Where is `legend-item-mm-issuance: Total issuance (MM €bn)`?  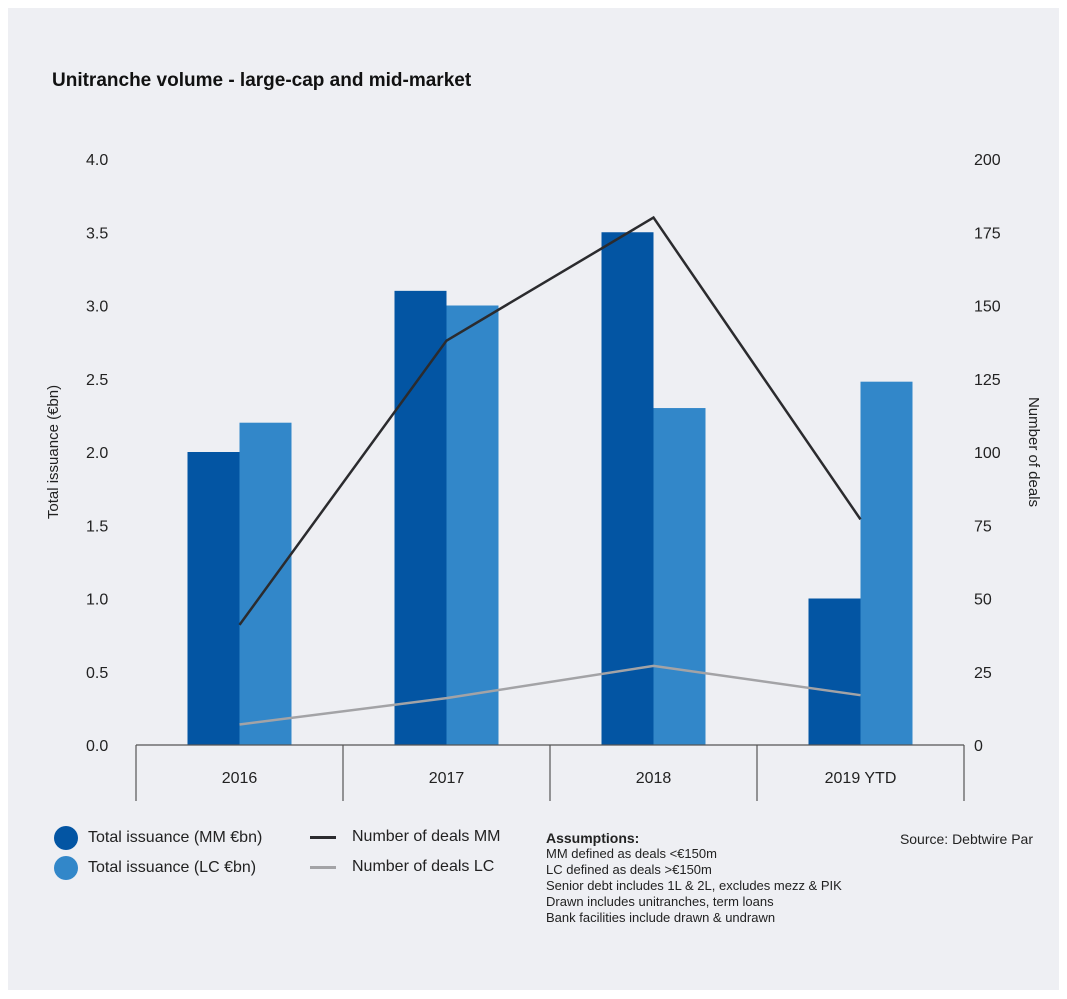
legend-item-mm-issuance: Total issuance (MM €bn) is located at coordinates (158, 838).